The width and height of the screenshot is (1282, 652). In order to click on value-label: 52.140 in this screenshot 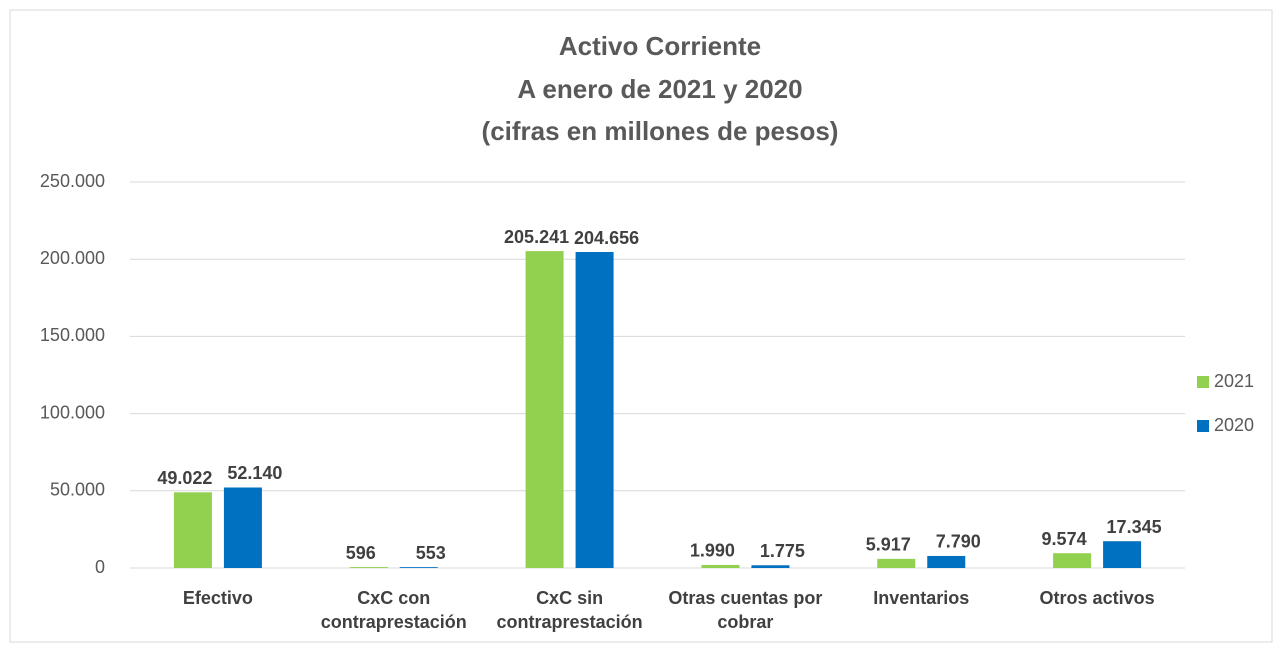, I will do `click(254, 473)`.